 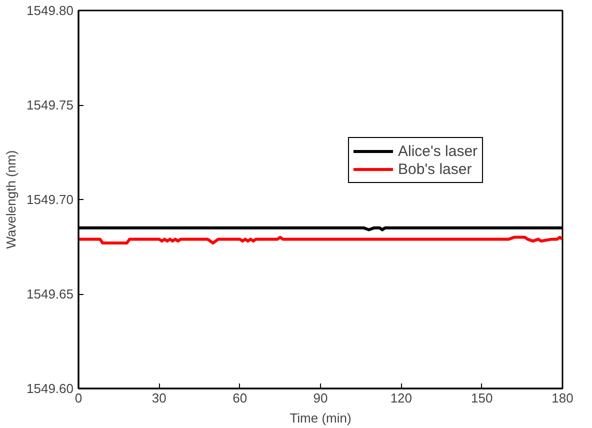 I want to click on y-tick-label: 1549.60, so click(x=50, y=388).